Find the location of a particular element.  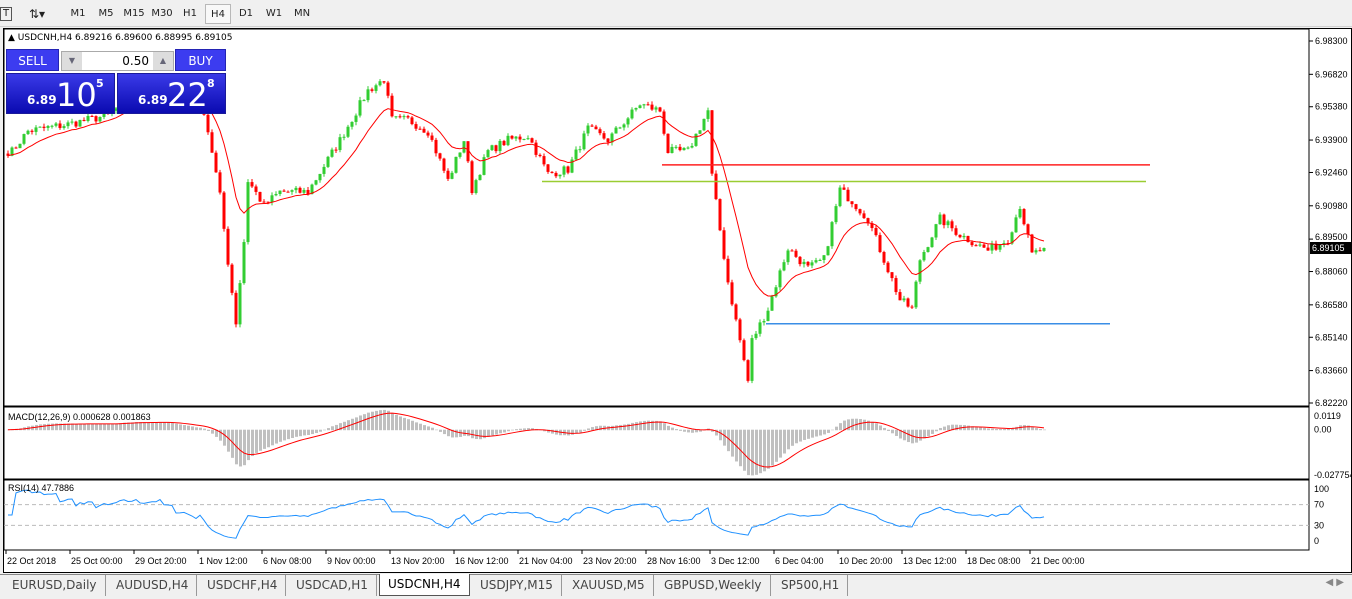

chart-tab: USDCAD,H1 is located at coordinates (332, 585).